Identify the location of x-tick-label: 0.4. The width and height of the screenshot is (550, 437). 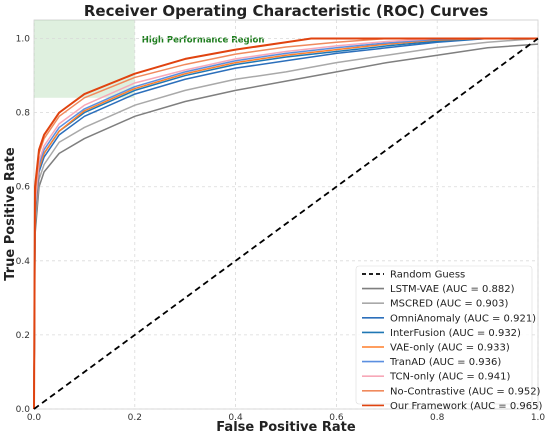
(235, 418).